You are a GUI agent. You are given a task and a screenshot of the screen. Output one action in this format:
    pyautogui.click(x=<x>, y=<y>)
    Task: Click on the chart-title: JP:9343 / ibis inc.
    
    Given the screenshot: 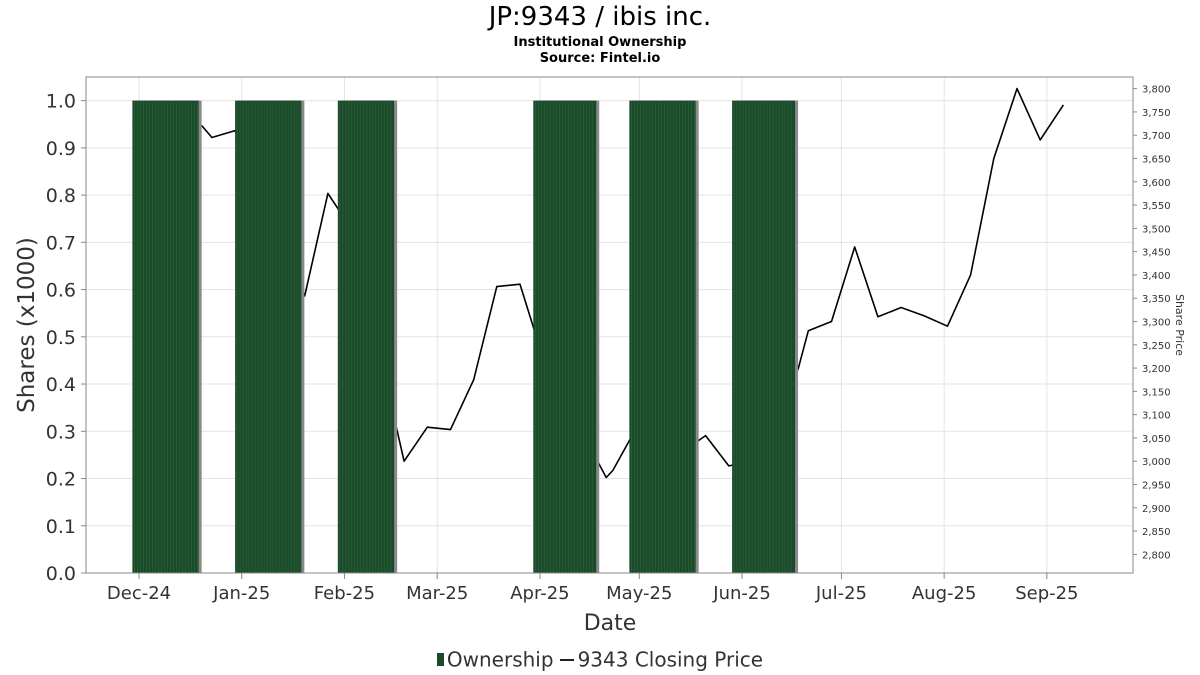 What is the action you would take?
    pyautogui.click(x=600, y=17)
    